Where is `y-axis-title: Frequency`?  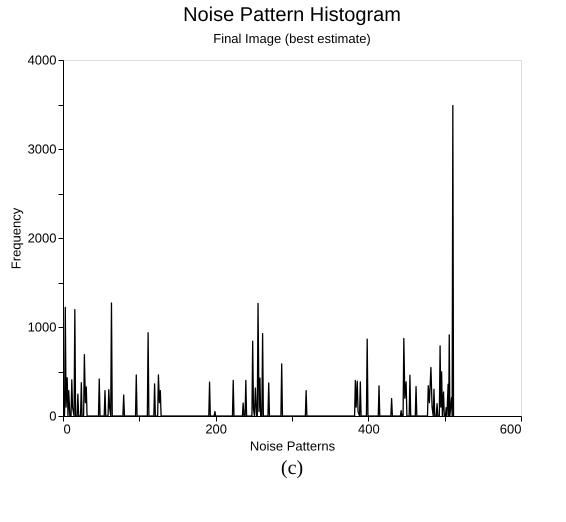
y-axis-title: Frequency is located at coordinates (16, 238).